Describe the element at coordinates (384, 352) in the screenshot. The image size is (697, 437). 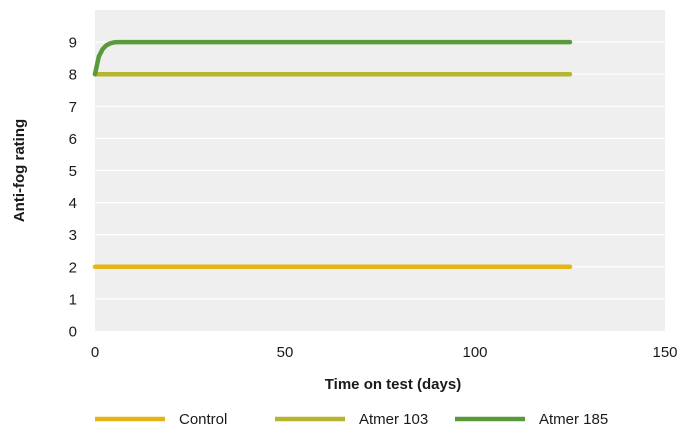
I see `x-tick-labels: 0 50 100 150` at that location.